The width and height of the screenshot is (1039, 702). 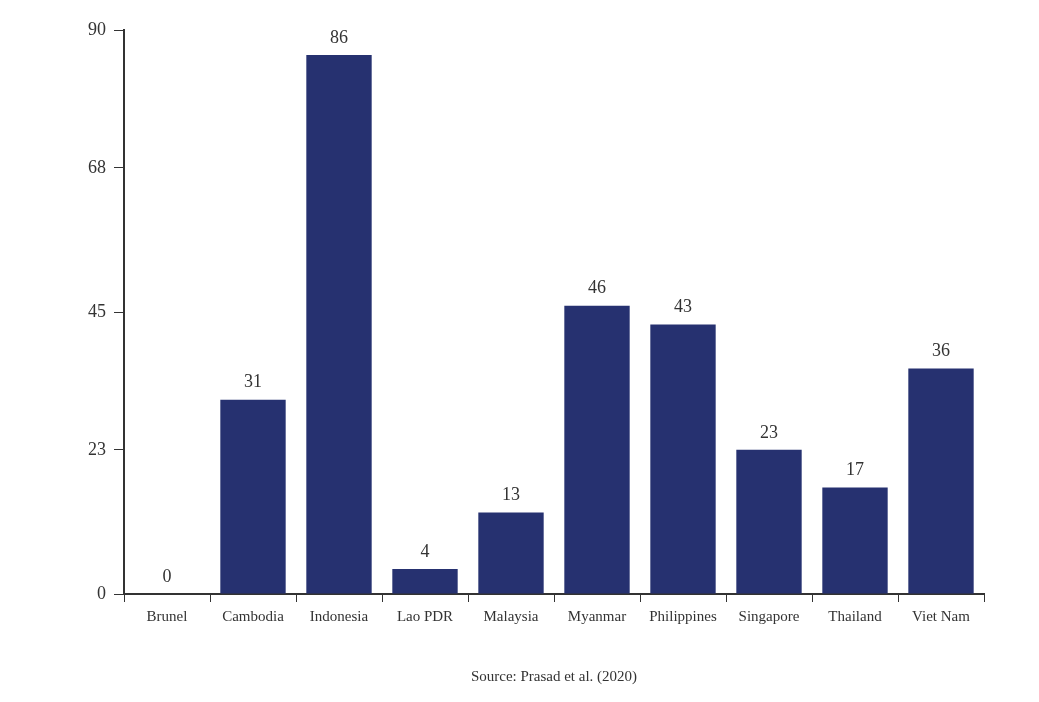 What do you see at coordinates (597, 615) in the screenshot?
I see `x-tick-label: Myanmar` at bounding box center [597, 615].